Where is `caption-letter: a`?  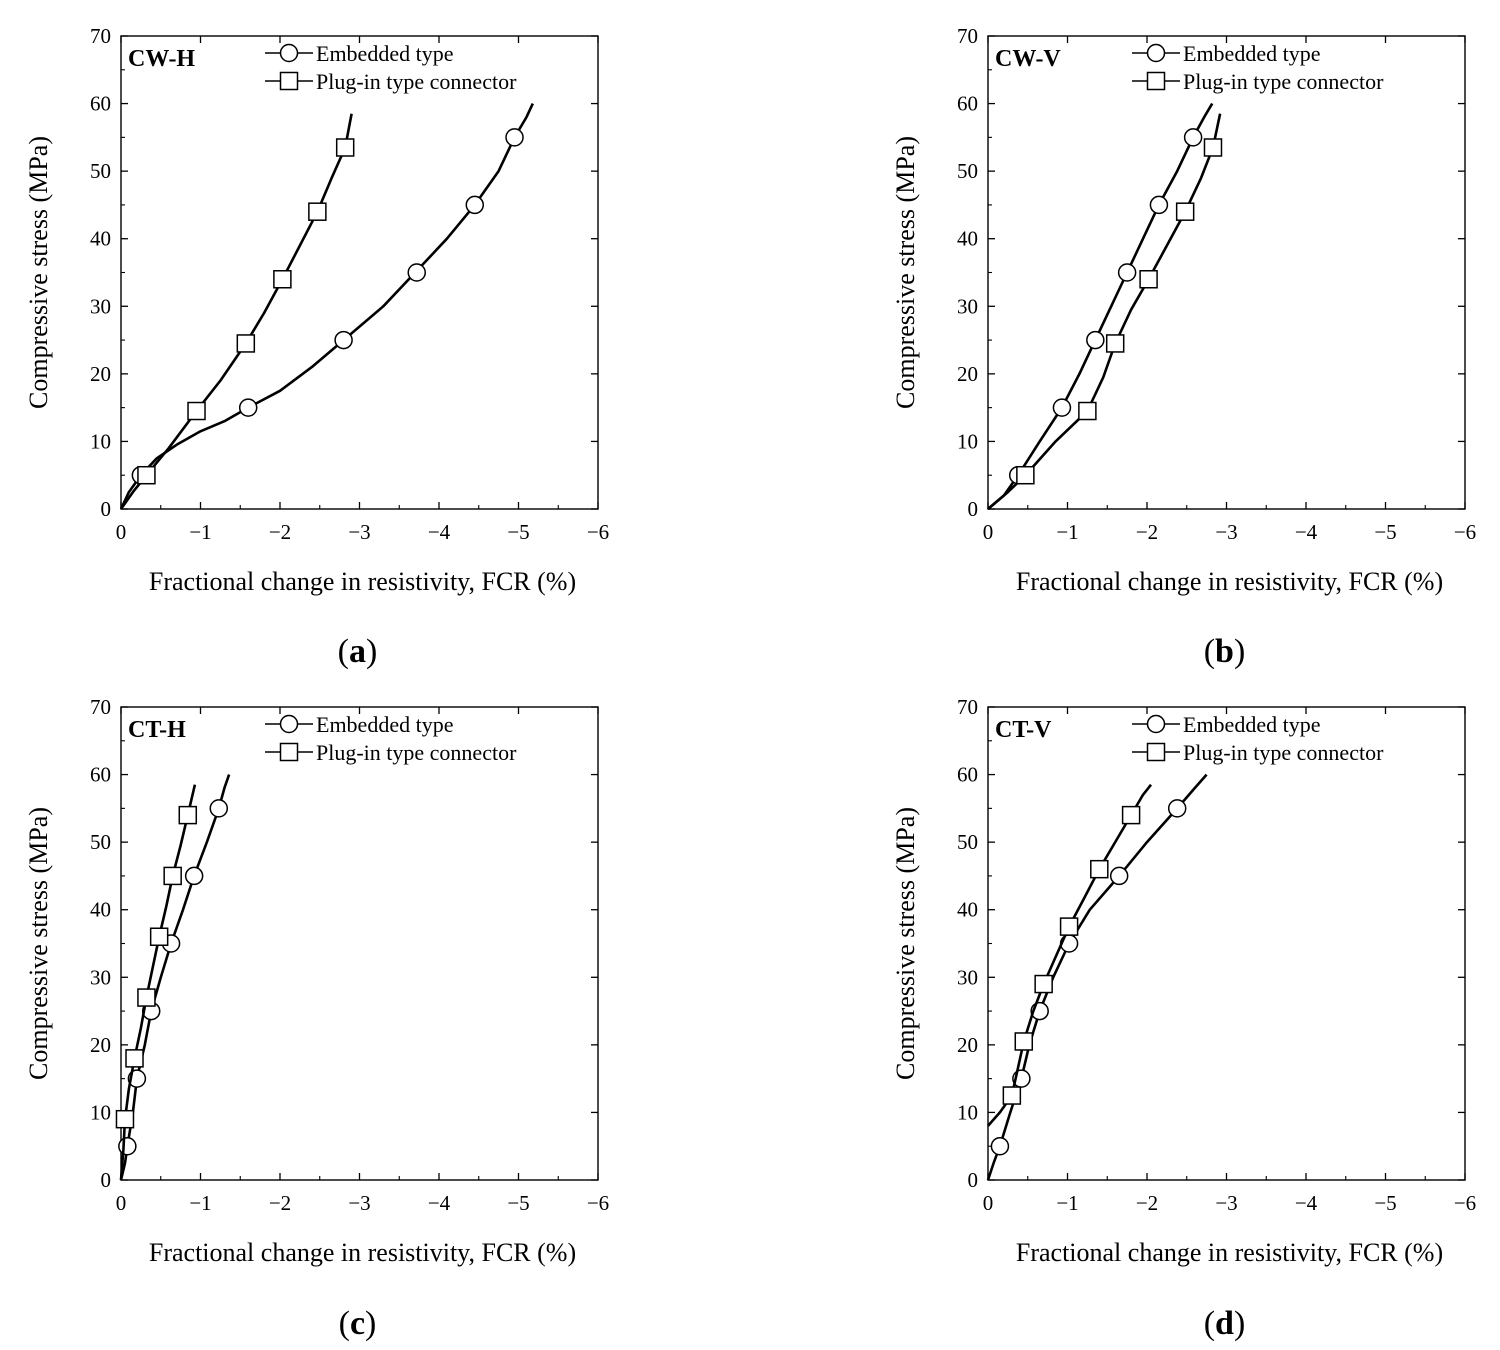
caption-letter: a is located at coordinates (357, 651).